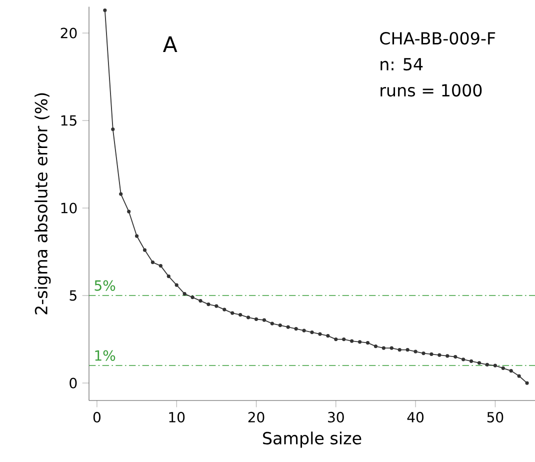 The image size is (535, 462). I want to click on y-axis-title: 2-sigma absolute error (%), so click(42, 203).